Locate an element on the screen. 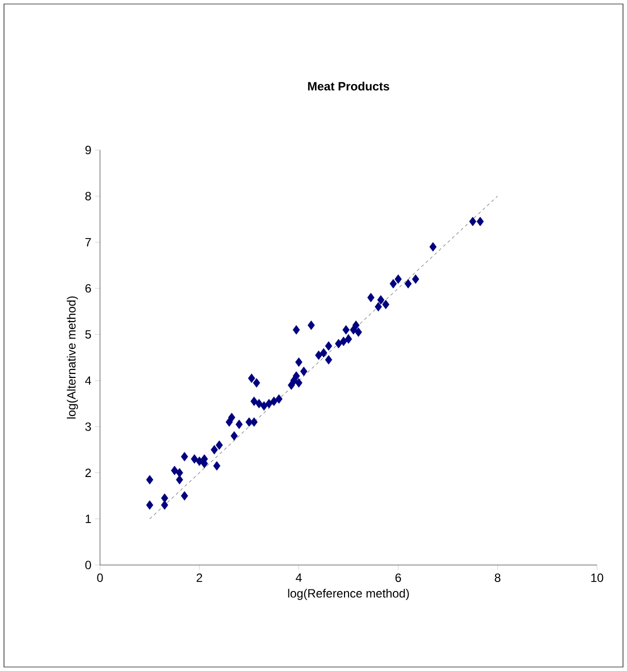 The width and height of the screenshot is (627, 671). y-axis-title: log(Alternative method) is located at coordinates (72, 357).